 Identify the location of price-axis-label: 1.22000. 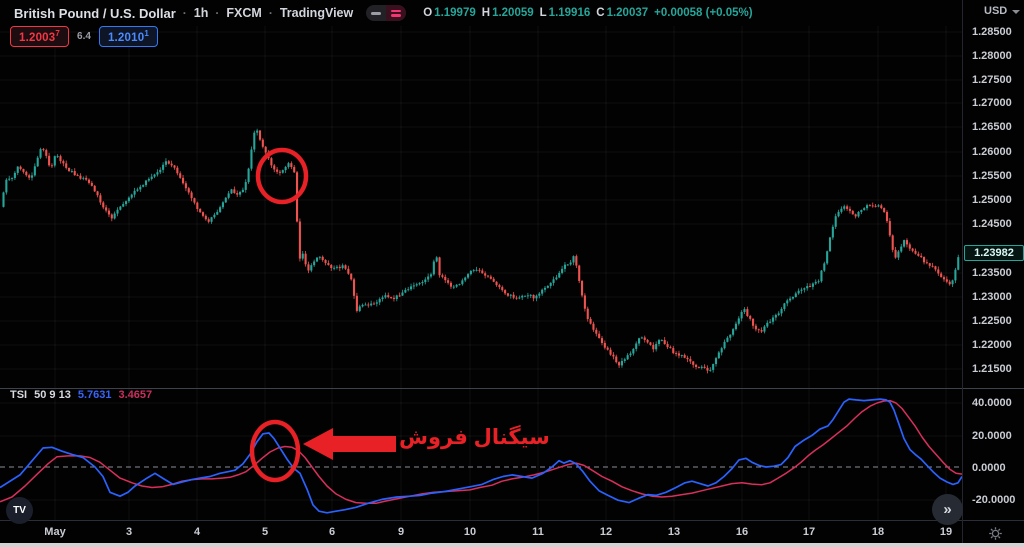
(992, 345).